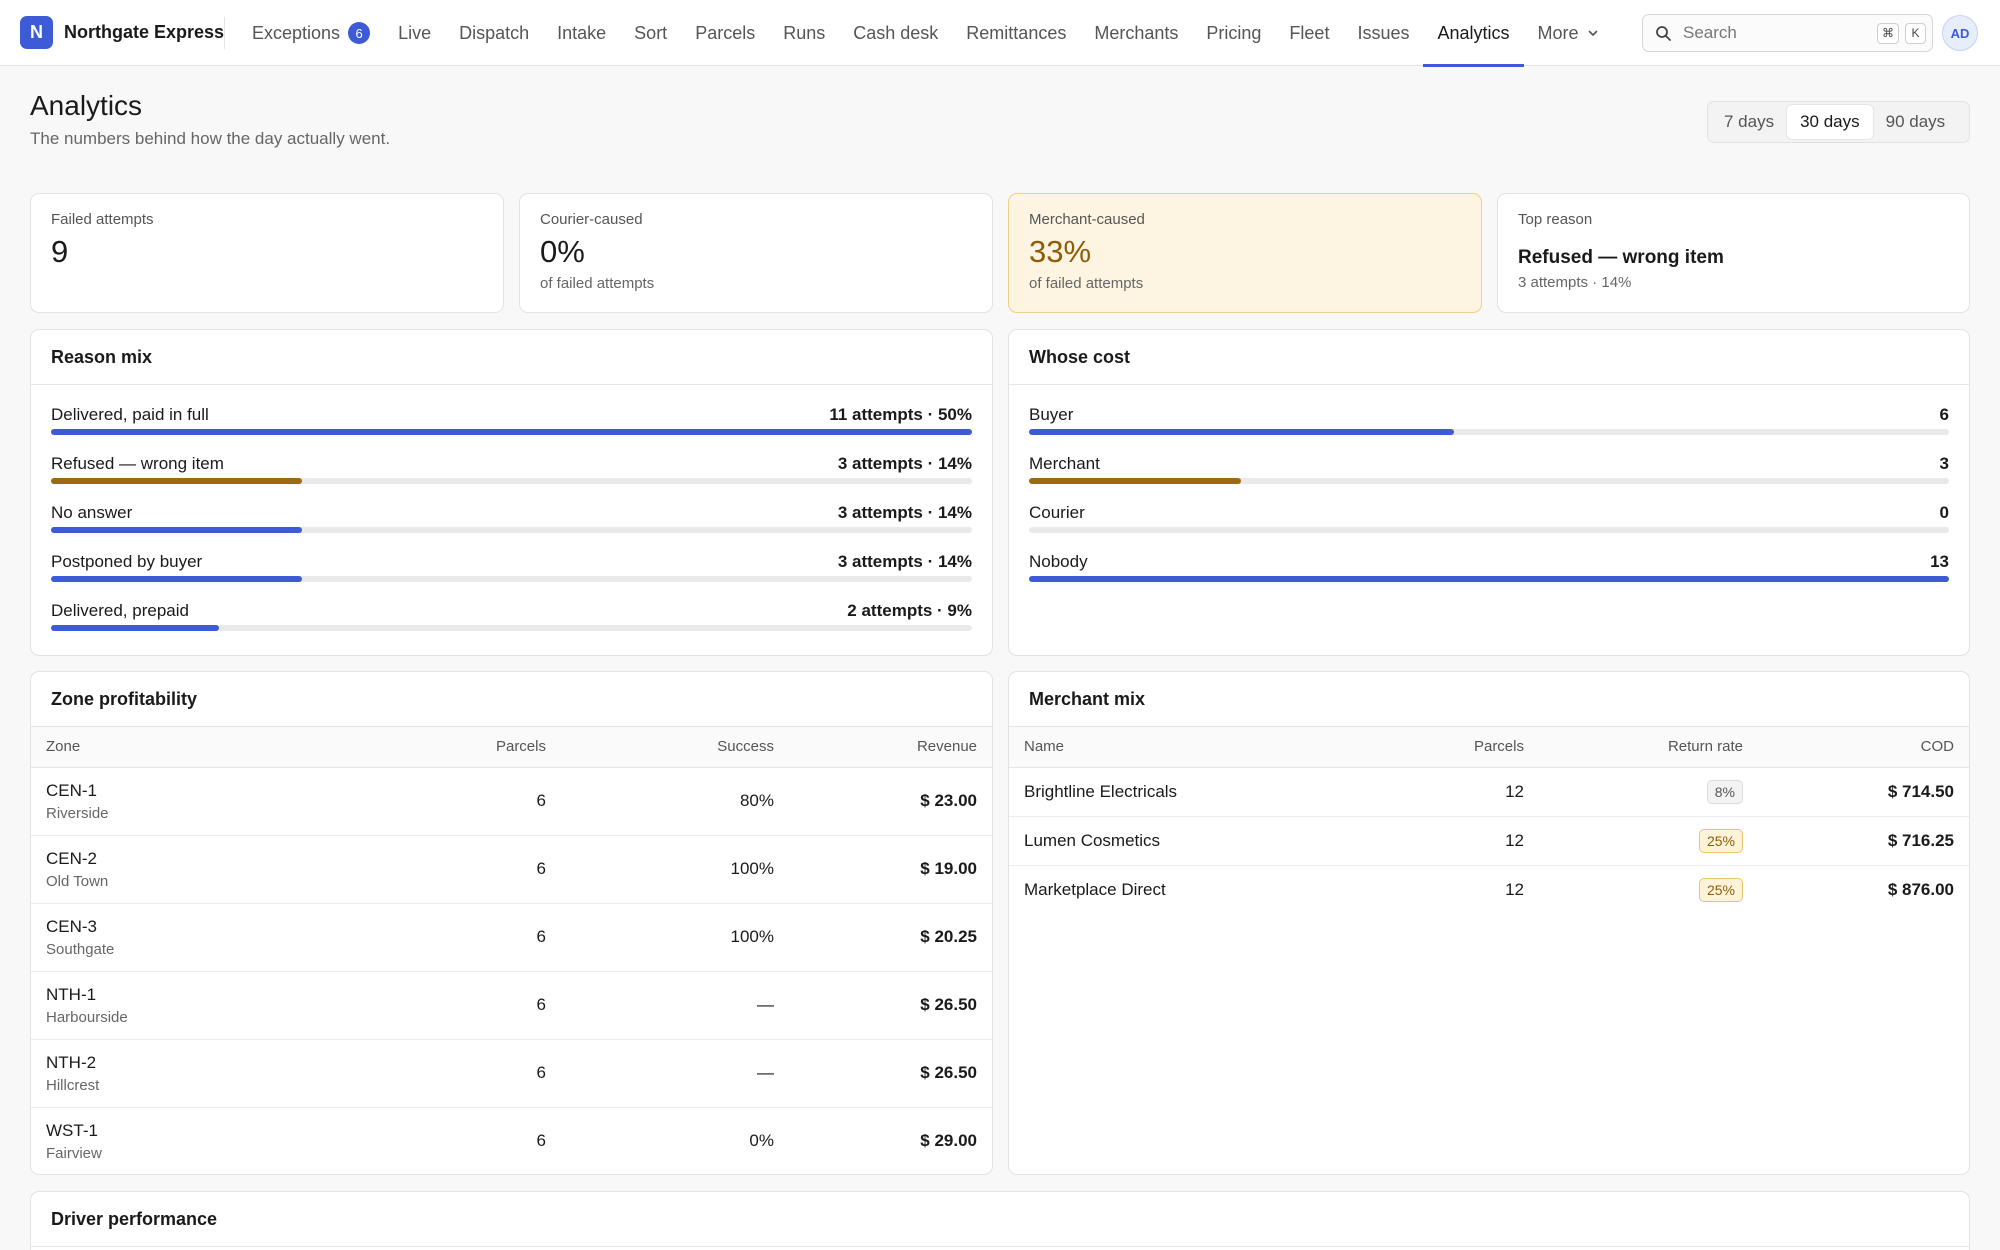 The image size is (2000, 1250). I want to click on date-range-toggle: 7 days 30 days 90 days, so click(1838, 122).